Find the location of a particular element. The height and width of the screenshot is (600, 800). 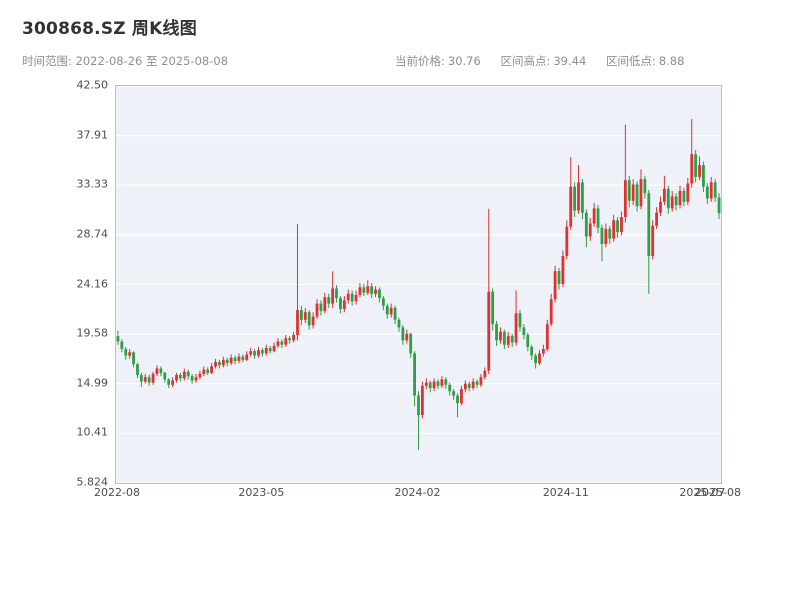

x-tick-label: 2023-05 is located at coordinates (261, 492).